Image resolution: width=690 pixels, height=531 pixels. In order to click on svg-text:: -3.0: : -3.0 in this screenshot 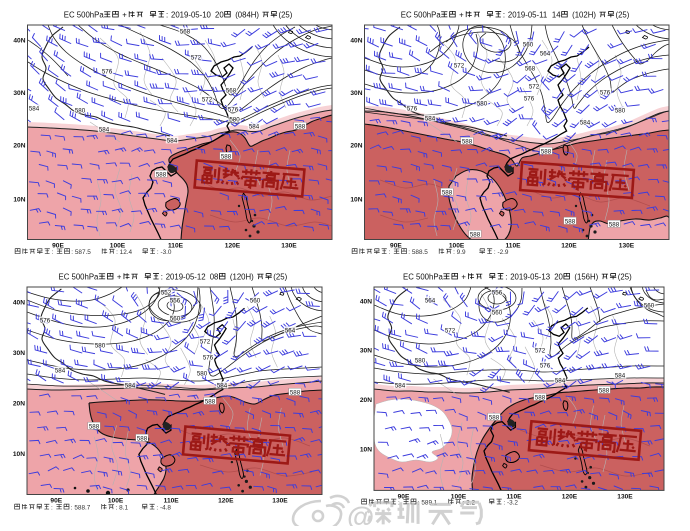, I will do `click(164, 252)`.